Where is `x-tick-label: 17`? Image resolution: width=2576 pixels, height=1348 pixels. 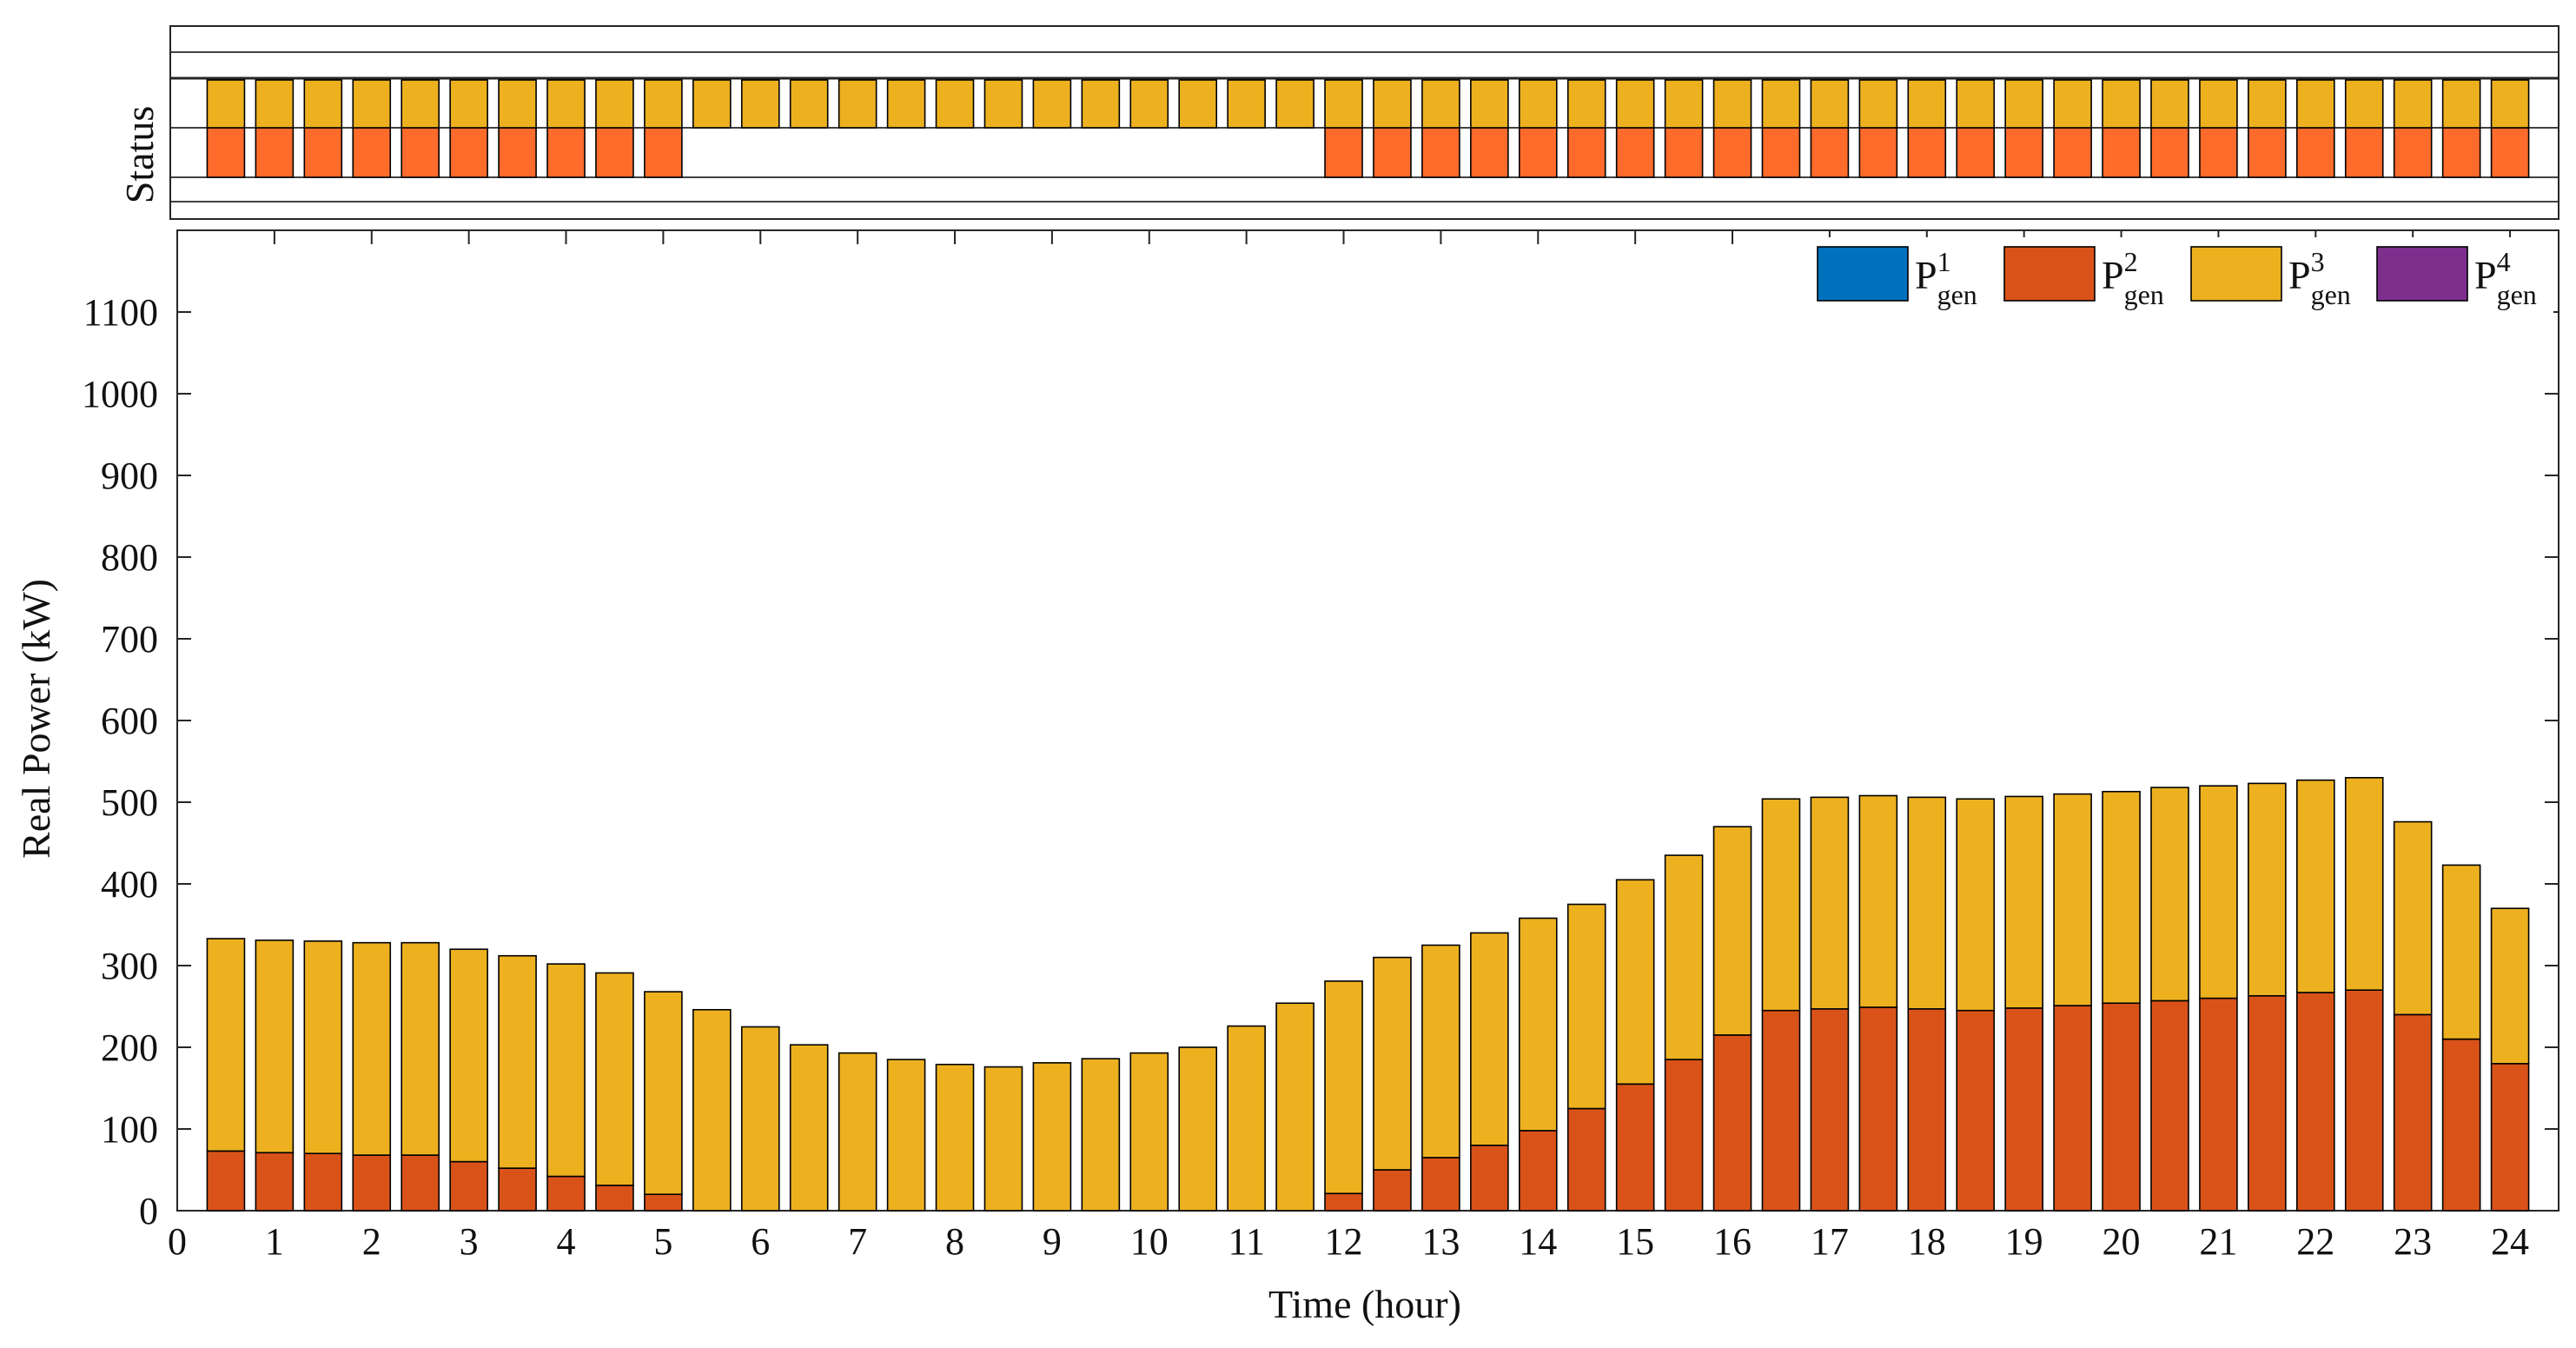
x-tick-label: 17 is located at coordinates (1830, 1241).